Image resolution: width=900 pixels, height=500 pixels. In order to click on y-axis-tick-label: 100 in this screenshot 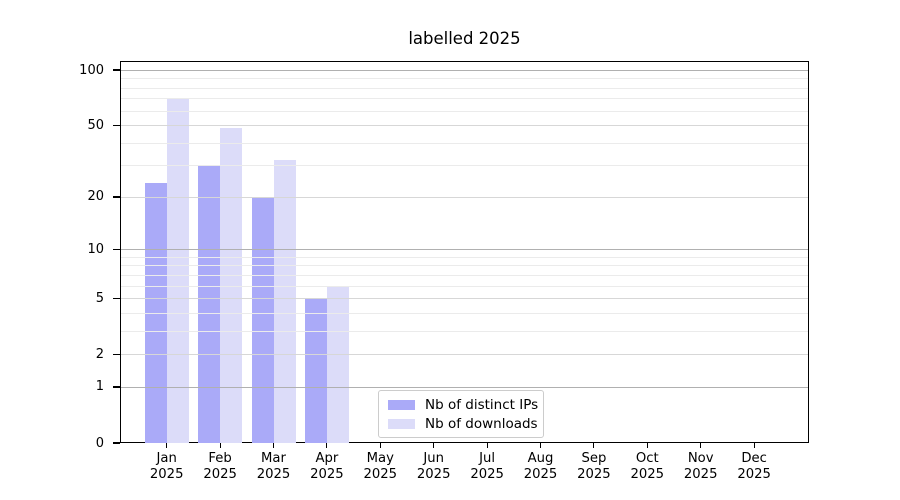, I will do `click(91, 70)`.